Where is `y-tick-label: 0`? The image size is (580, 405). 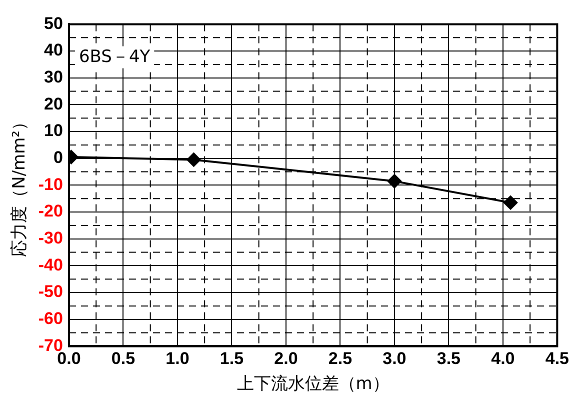 y-tick-label: 0 is located at coordinates (58, 158).